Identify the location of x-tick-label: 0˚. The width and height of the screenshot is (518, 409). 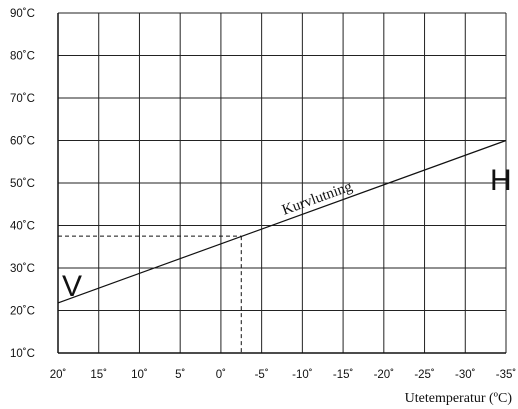
(221, 375).